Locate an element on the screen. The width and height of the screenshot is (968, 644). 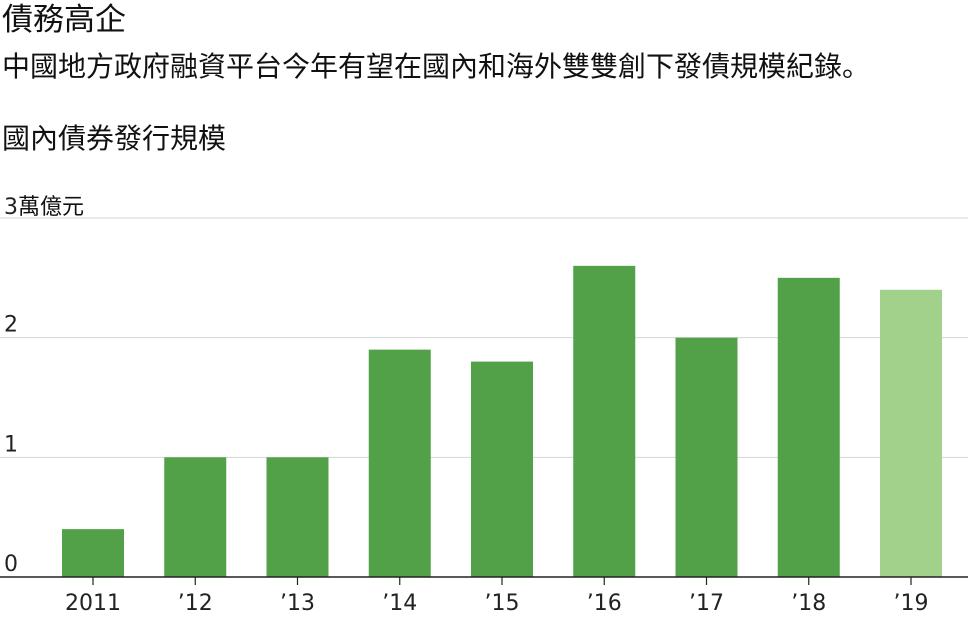
y-tick-label-3: 3萬億元 is located at coordinates (44, 207).